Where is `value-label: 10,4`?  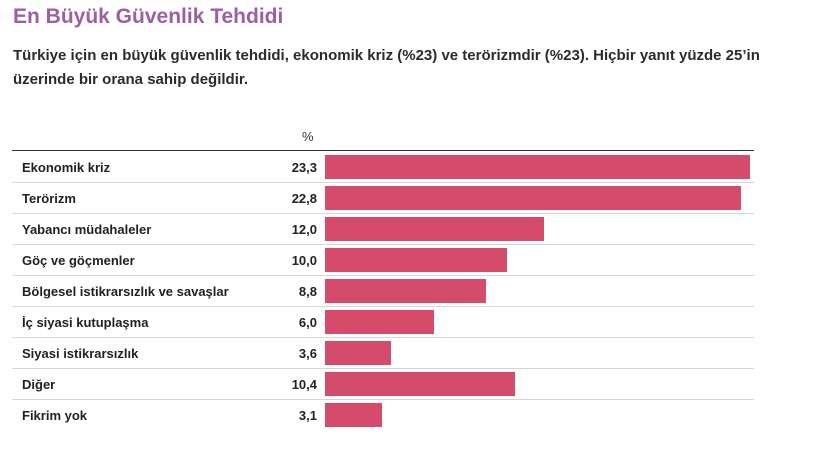
value-label: 10,4 is located at coordinates (304, 384).